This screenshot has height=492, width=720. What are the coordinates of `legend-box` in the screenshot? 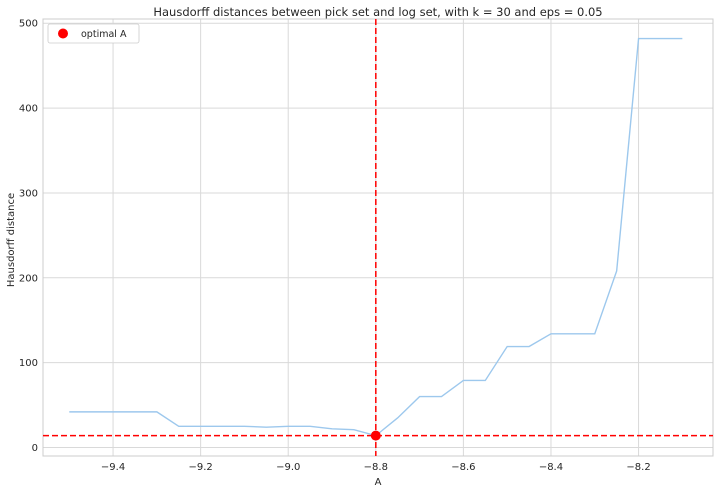 It's located at (93, 33).